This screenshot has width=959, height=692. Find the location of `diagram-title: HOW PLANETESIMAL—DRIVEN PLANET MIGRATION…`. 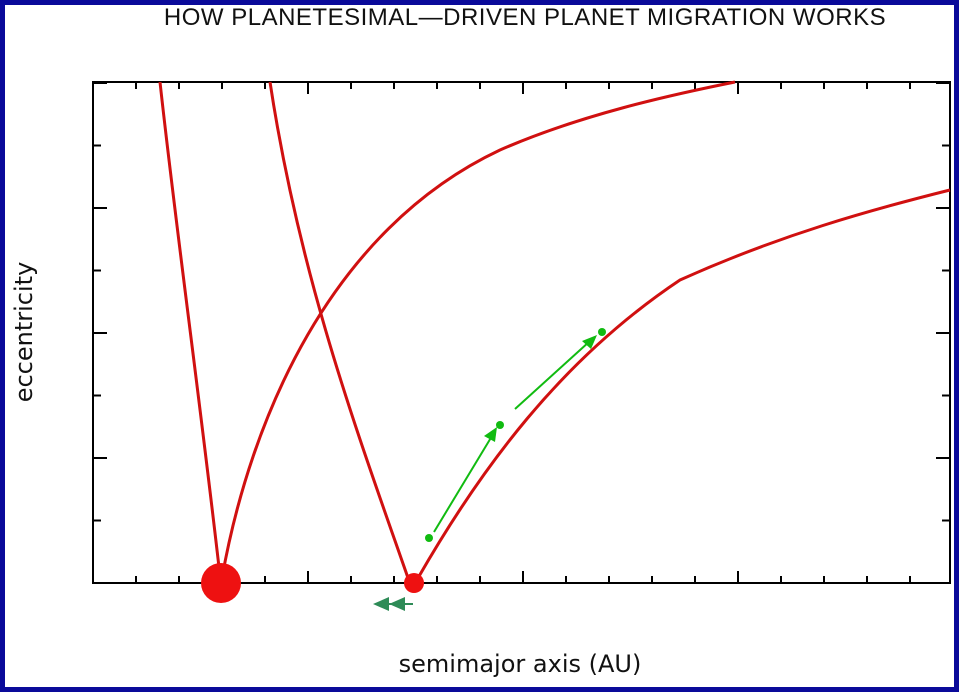

diagram-title: HOW PLANETESIMAL—DRIVEN PLANET MIGRATION… is located at coordinates (525, 17).